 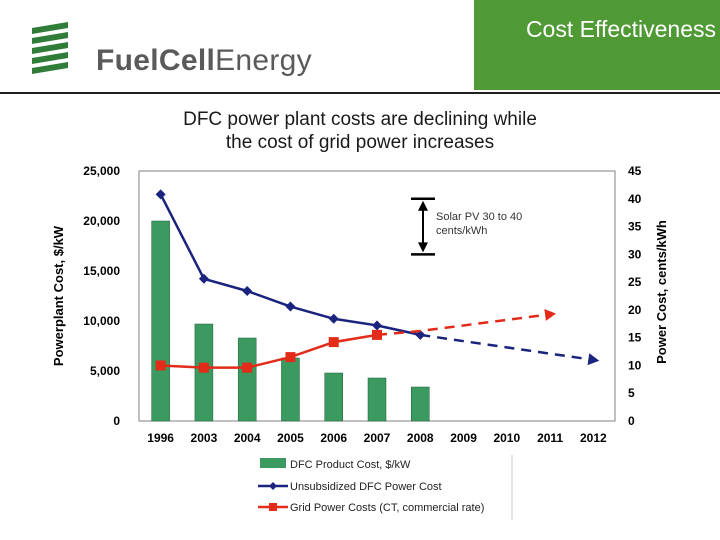 What do you see at coordinates (423, 205) in the screenshot?
I see `annotation-arrowhead-up` at bounding box center [423, 205].